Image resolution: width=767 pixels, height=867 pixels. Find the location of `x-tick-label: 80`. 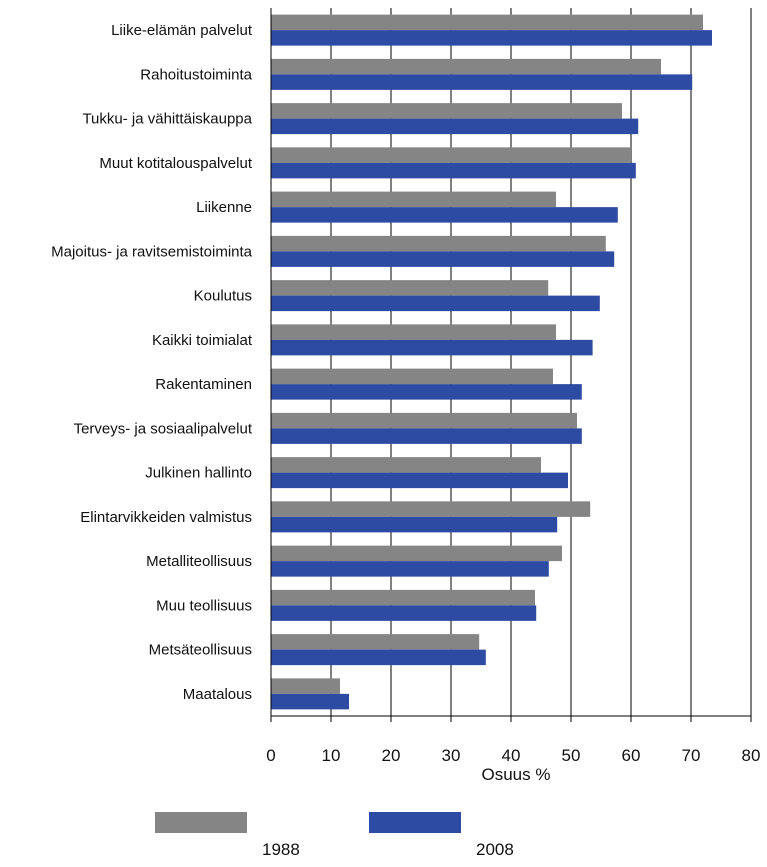

x-tick-label: 80 is located at coordinates (751, 755).